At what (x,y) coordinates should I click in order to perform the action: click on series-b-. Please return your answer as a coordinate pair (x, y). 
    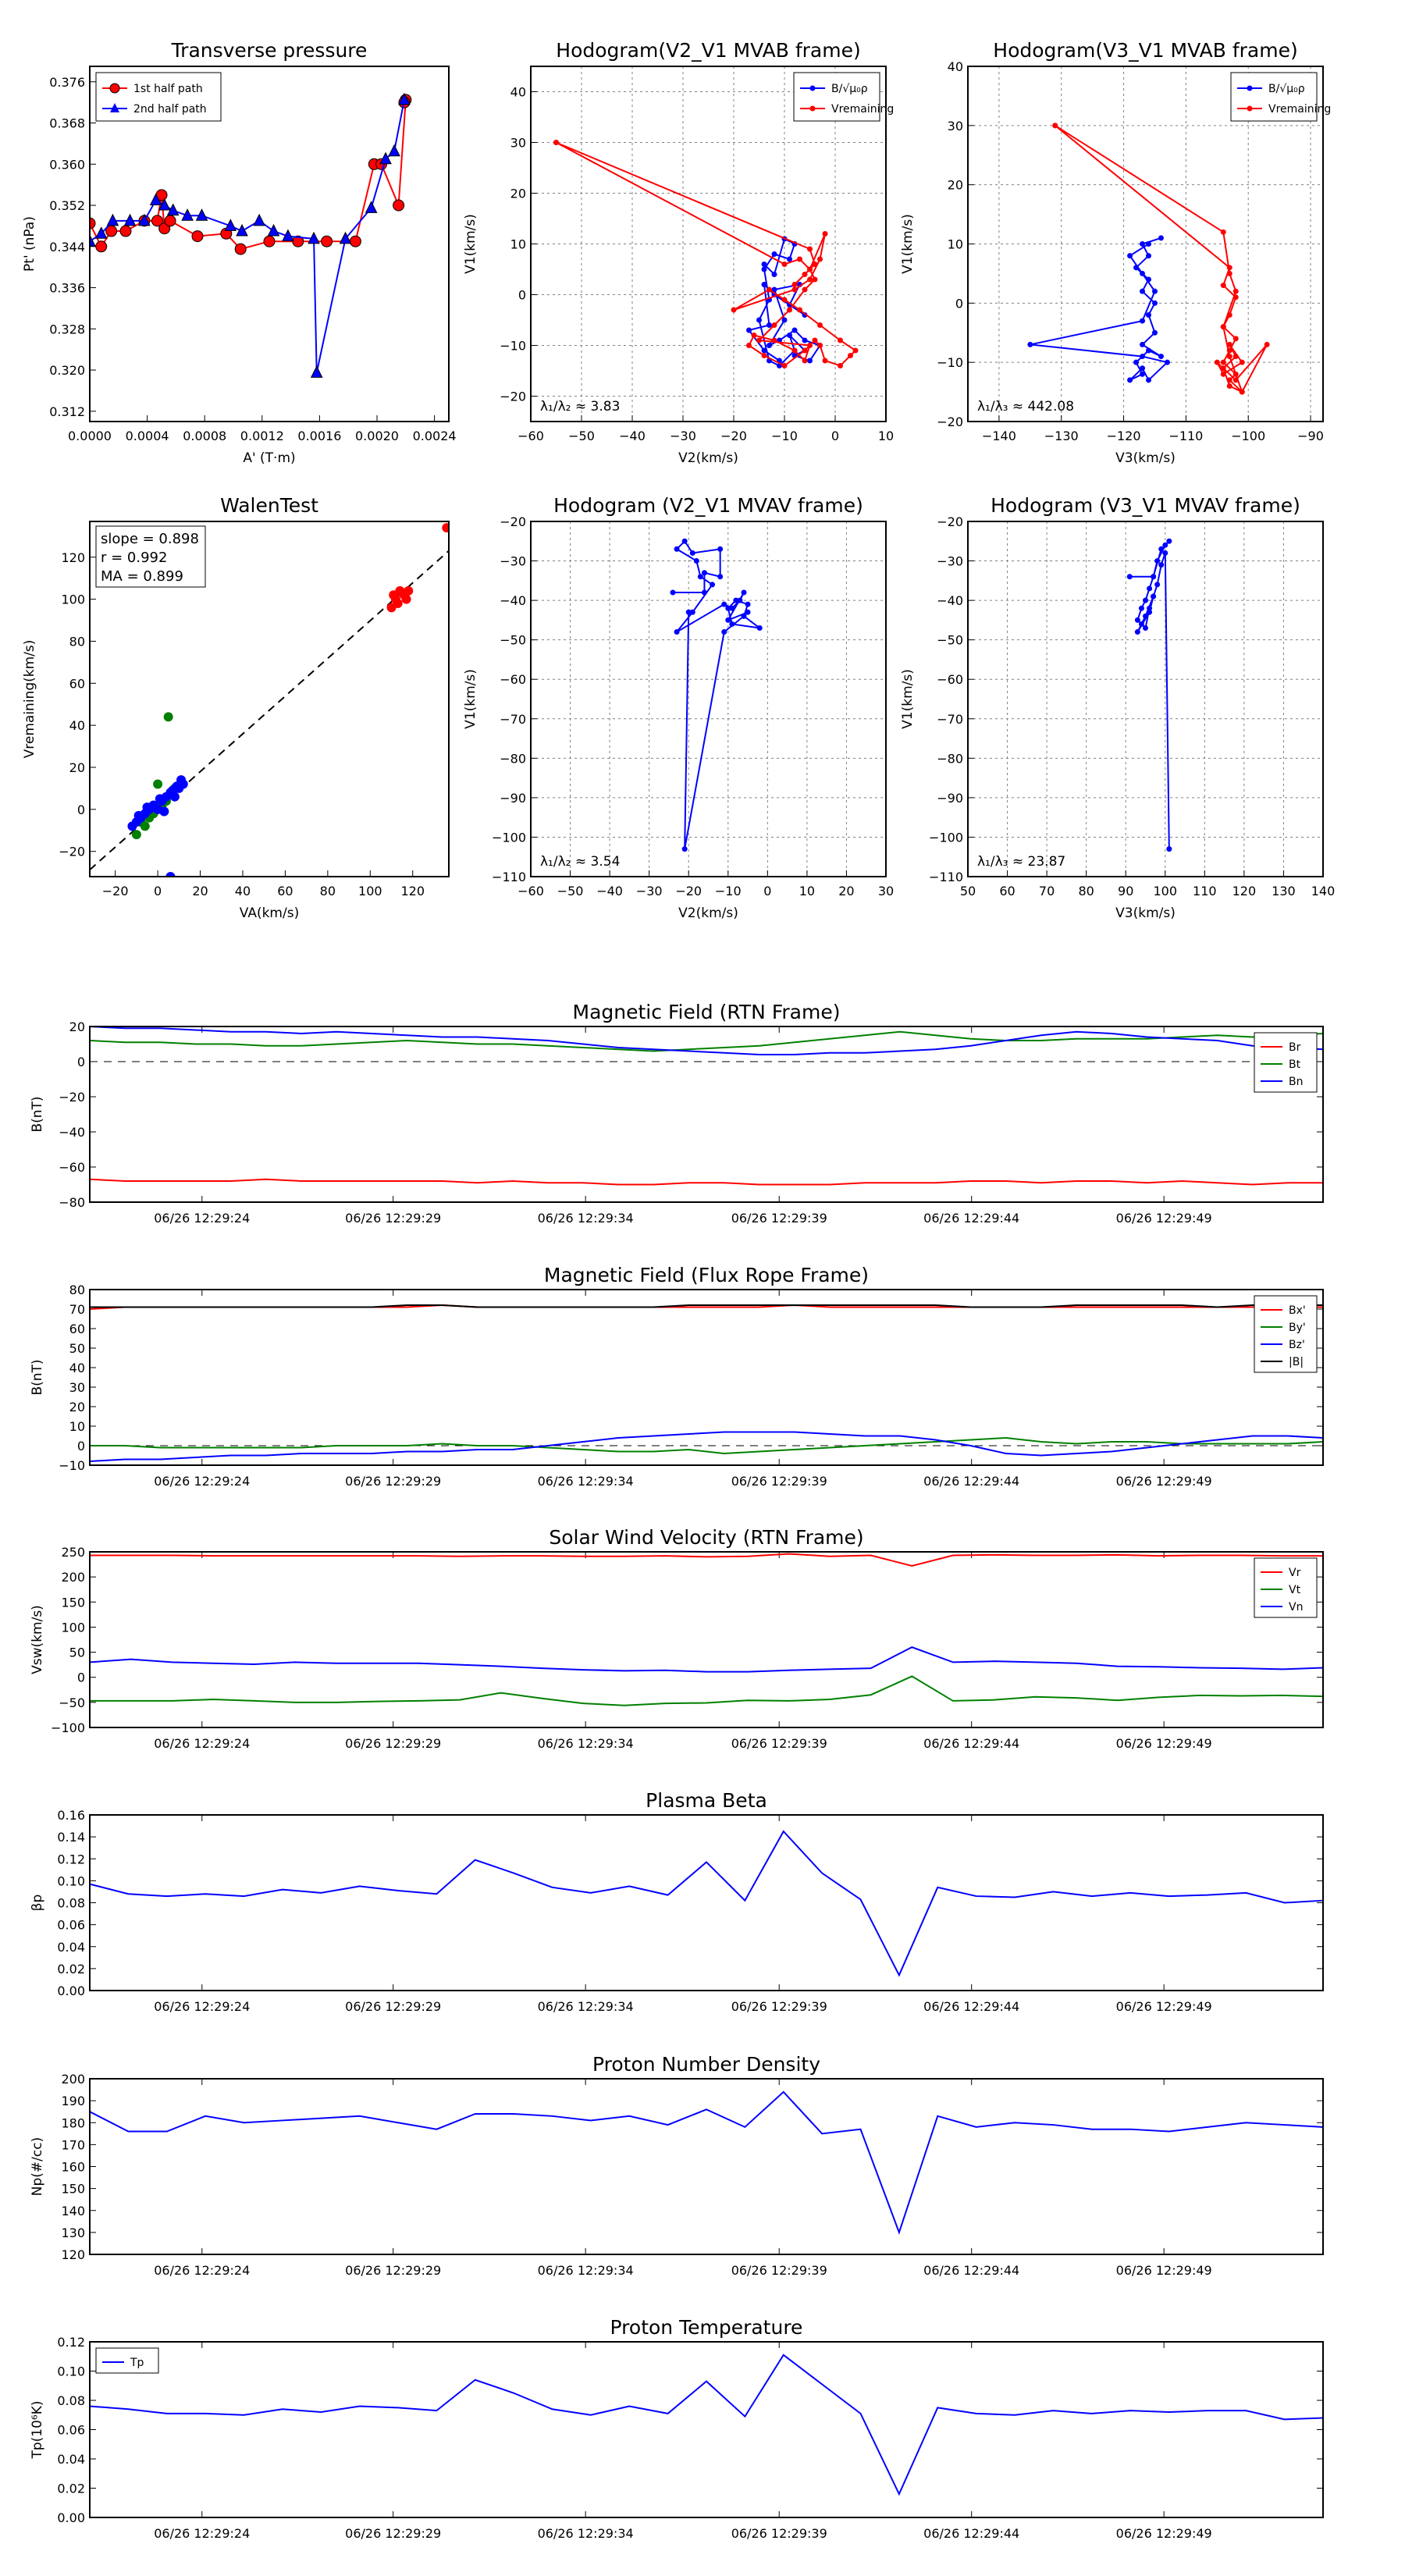
    Looking at the image, I should click on (1149, 695).